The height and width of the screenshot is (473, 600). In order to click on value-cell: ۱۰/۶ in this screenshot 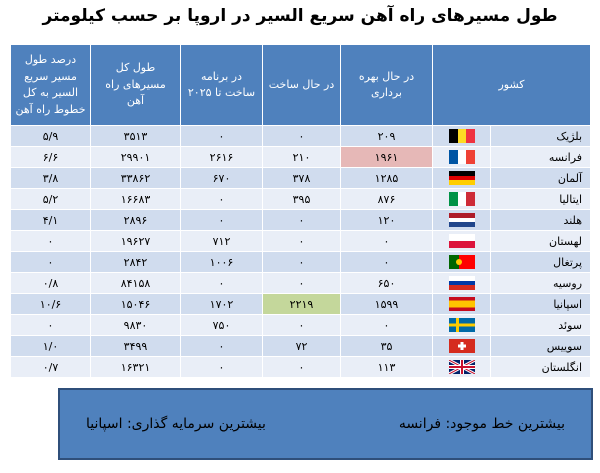, I will do `click(50, 304)`.